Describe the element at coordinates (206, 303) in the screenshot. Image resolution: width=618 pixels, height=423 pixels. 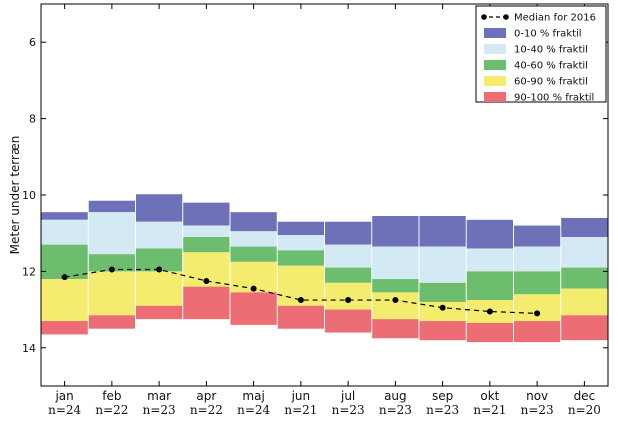
I see `band-90-100-apr` at that location.